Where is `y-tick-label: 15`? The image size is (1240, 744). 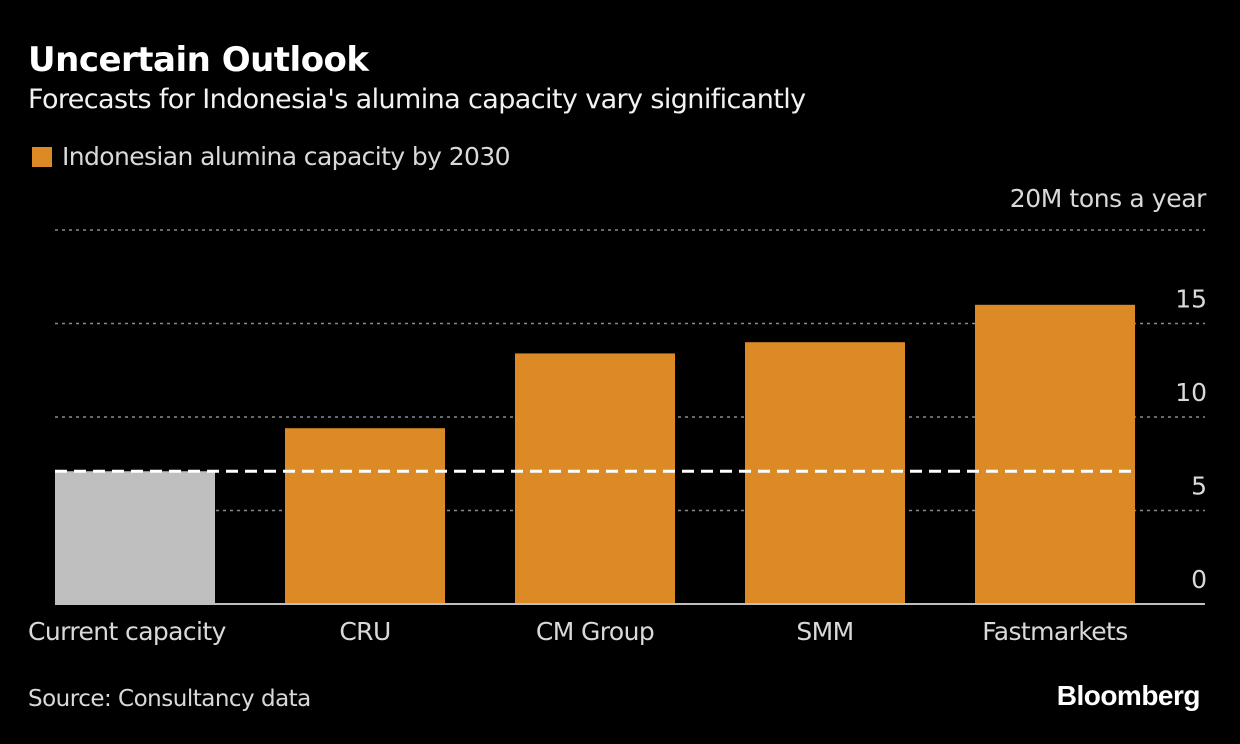
y-tick-label: 15 is located at coordinates (1191, 299).